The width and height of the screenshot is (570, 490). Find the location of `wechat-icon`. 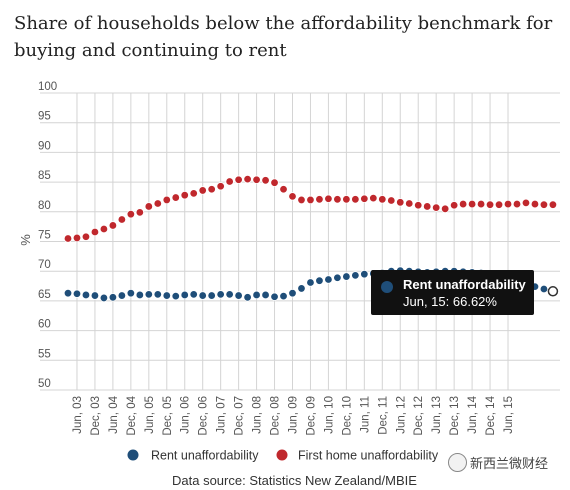

wechat-icon is located at coordinates (457, 462).